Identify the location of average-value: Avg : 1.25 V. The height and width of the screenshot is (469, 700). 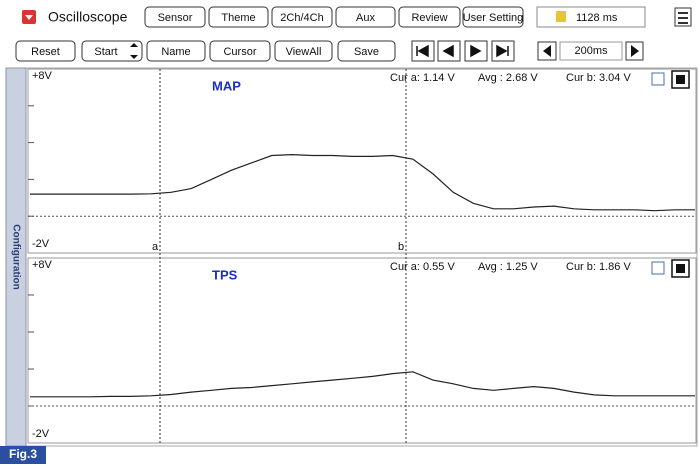
(508, 267).